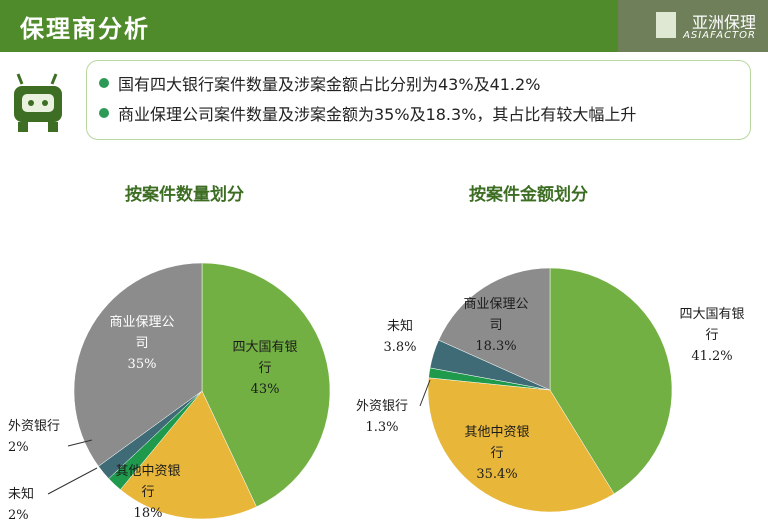  What do you see at coordinates (711, 314) in the screenshot?
I see `slice-name-label-amount-0: 四大国有银` at bounding box center [711, 314].